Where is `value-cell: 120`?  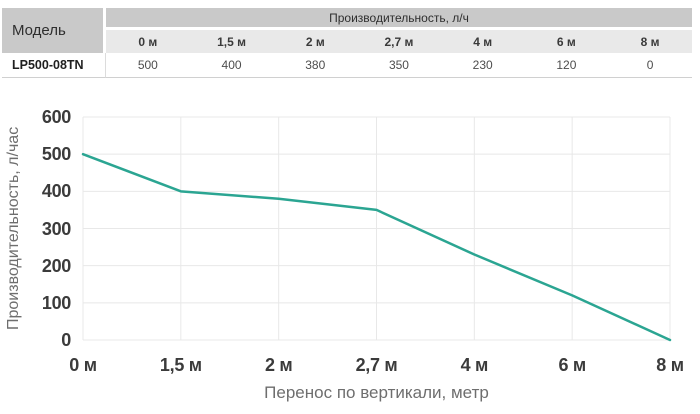
value-cell: 120 is located at coordinates (566, 65).